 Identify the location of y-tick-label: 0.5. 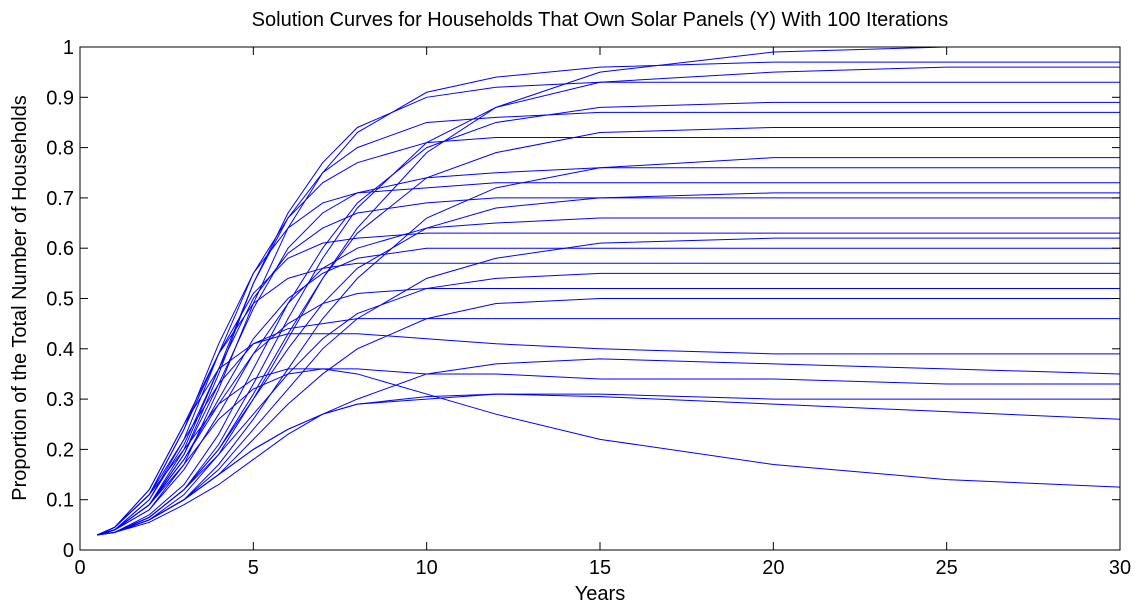
(60, 300).